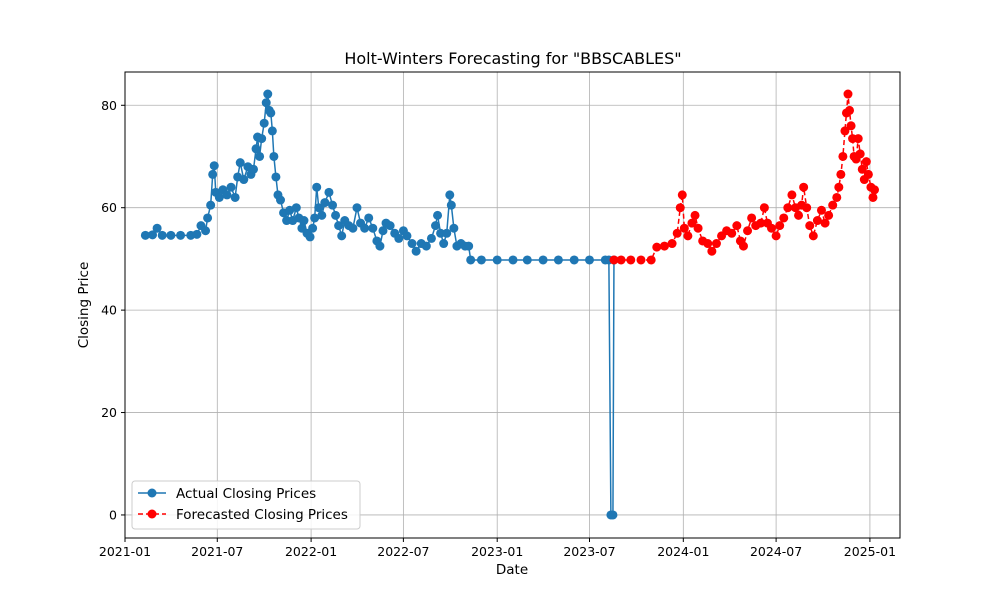 This screenshot has height=600, width=1000. I want to click on x-tick-label: 2023-01, so click(497, 551).